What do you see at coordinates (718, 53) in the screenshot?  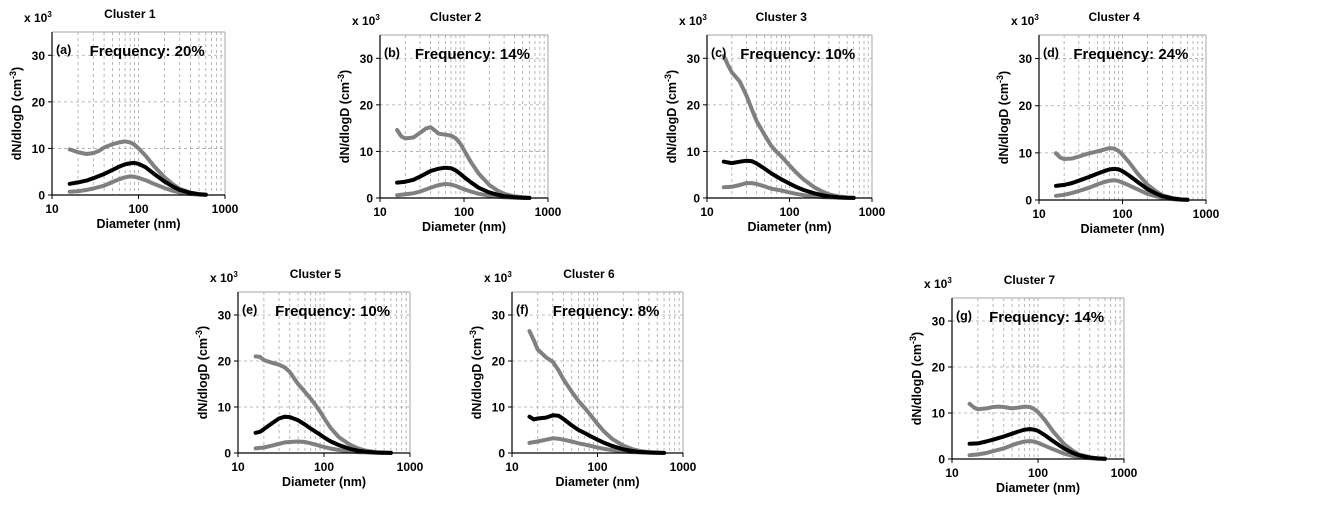 I see `panel-label: (c)` at bounding box center [718, 53].